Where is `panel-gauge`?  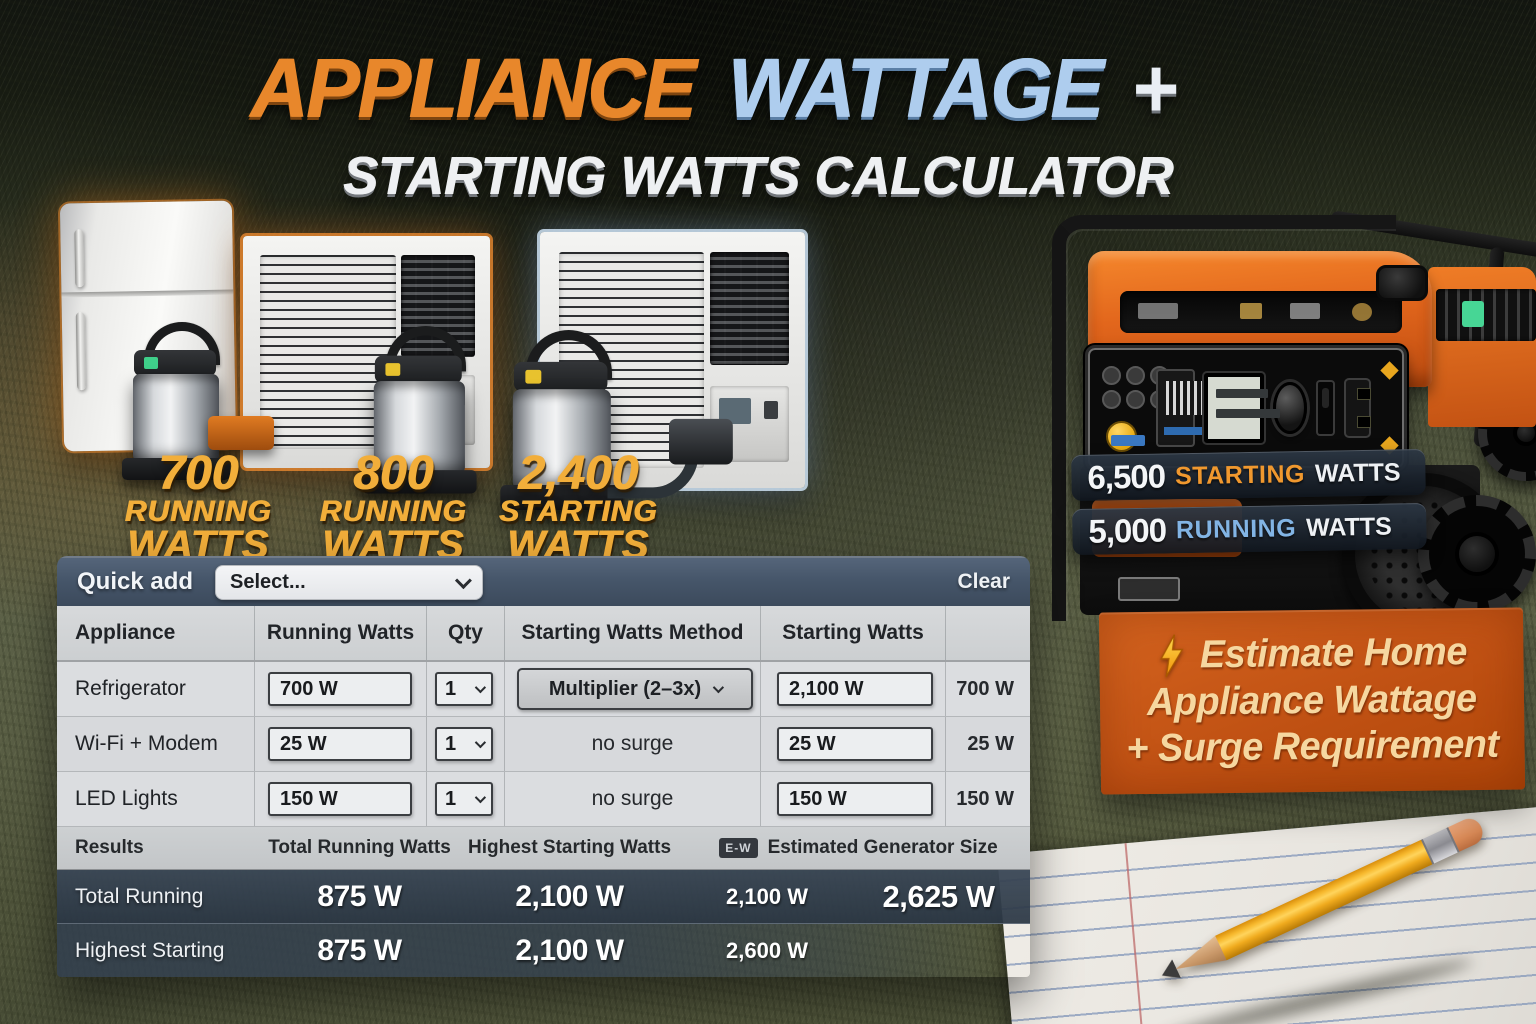 panel-gauge is located at coordinates (1182, 408).